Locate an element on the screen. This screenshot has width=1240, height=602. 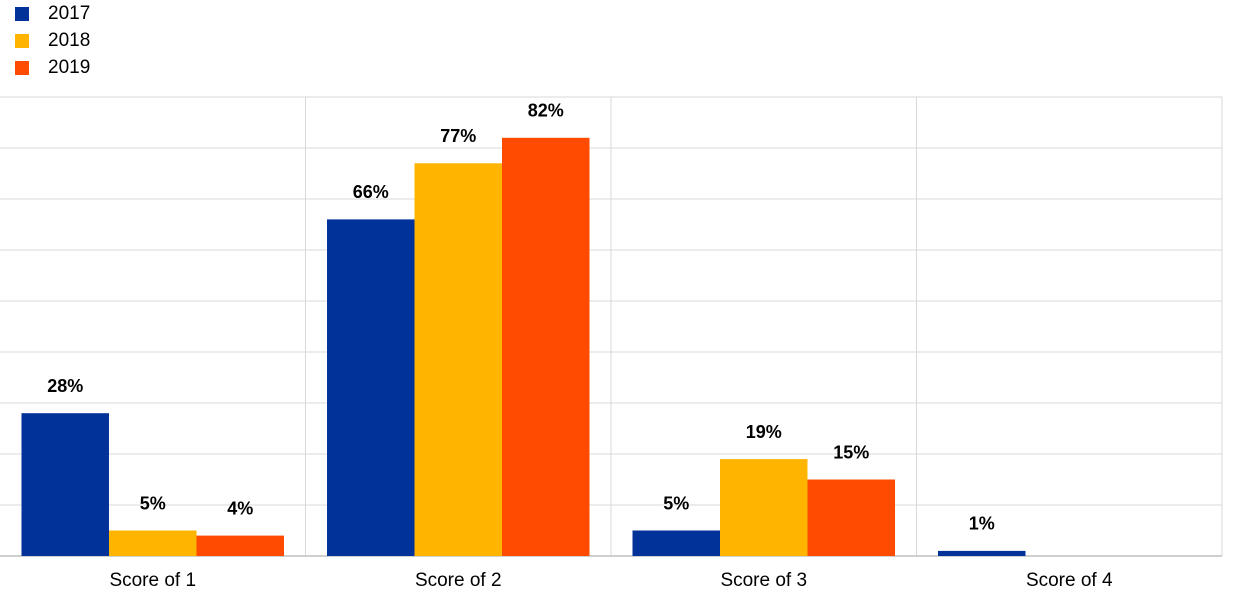
value-label: 15% is located at coordinates (851, 452).